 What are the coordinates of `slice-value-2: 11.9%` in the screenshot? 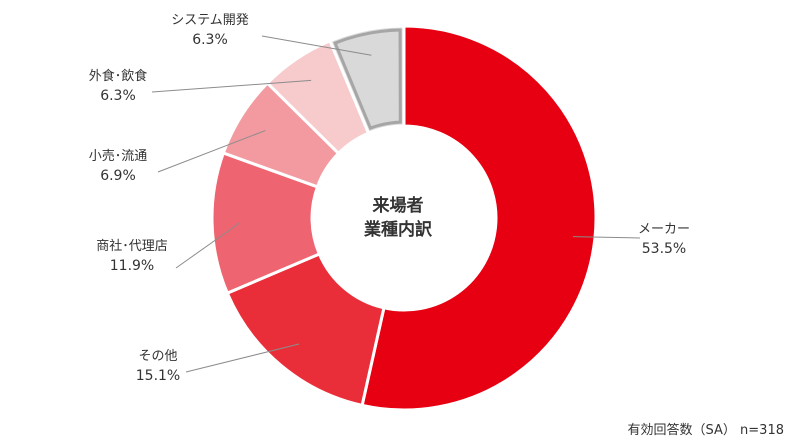 It's located at (132, 266).